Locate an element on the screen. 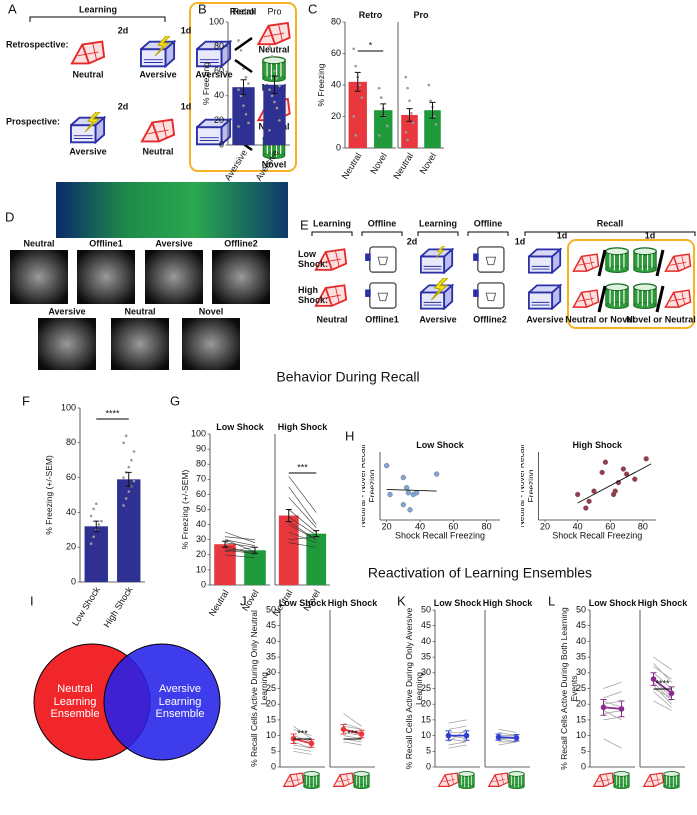  image-label: Novel is located at coordinates (211, 311).